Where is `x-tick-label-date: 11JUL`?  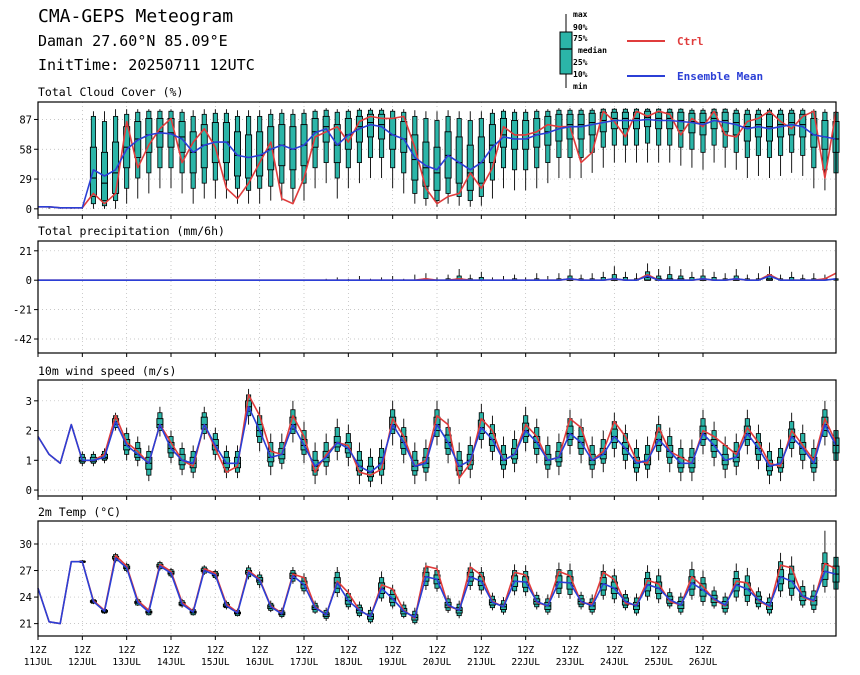 x-tick-label-date: 11JUL is located at coordinates (38, 662).